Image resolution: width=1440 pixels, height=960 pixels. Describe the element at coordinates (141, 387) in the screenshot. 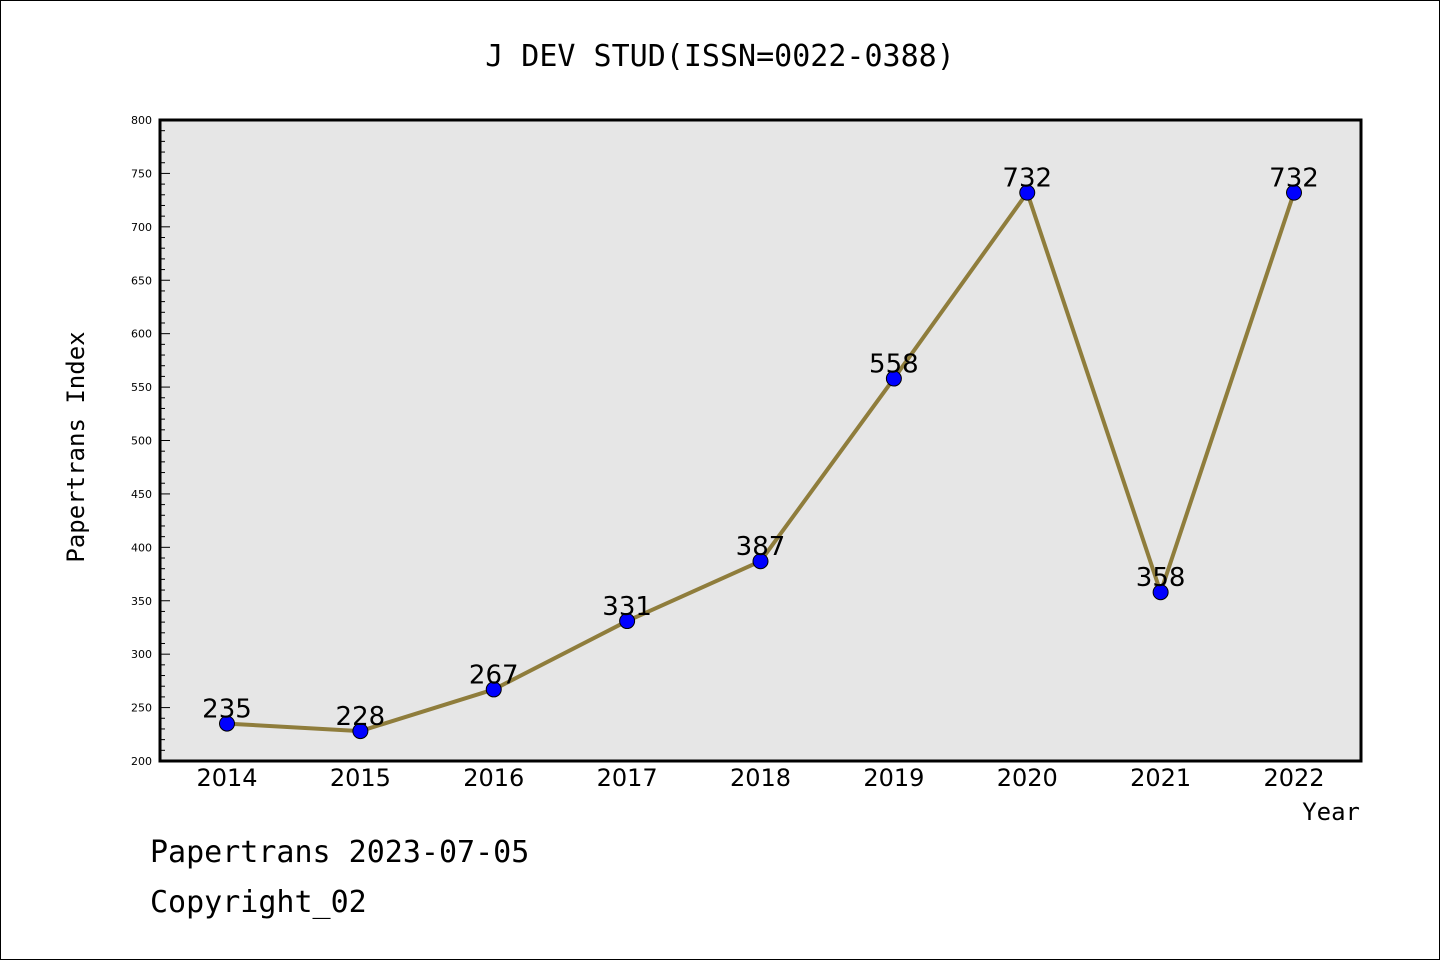

I see `y-tick-label: 550` at that location.